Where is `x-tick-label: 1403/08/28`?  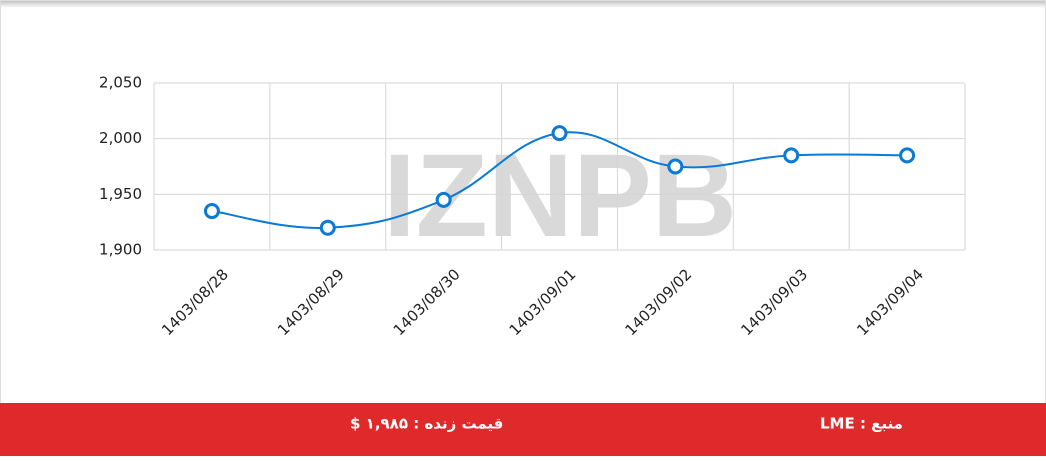 x-tick-label: 1403/08/28 is located at coordinates (195, 302).